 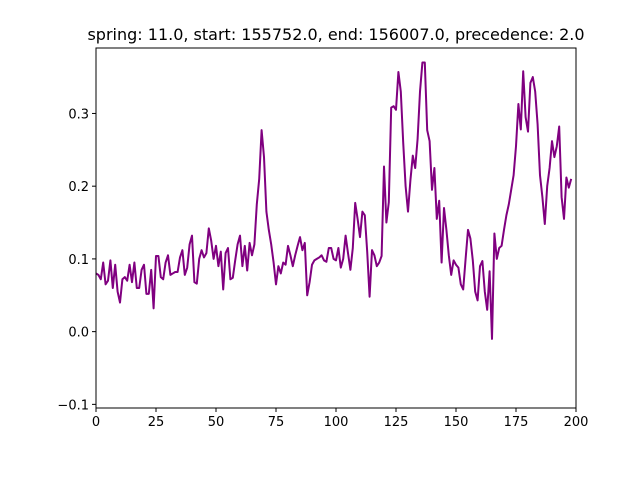 I want to click on x-tick-label: 200, so click(x=576, y=422).